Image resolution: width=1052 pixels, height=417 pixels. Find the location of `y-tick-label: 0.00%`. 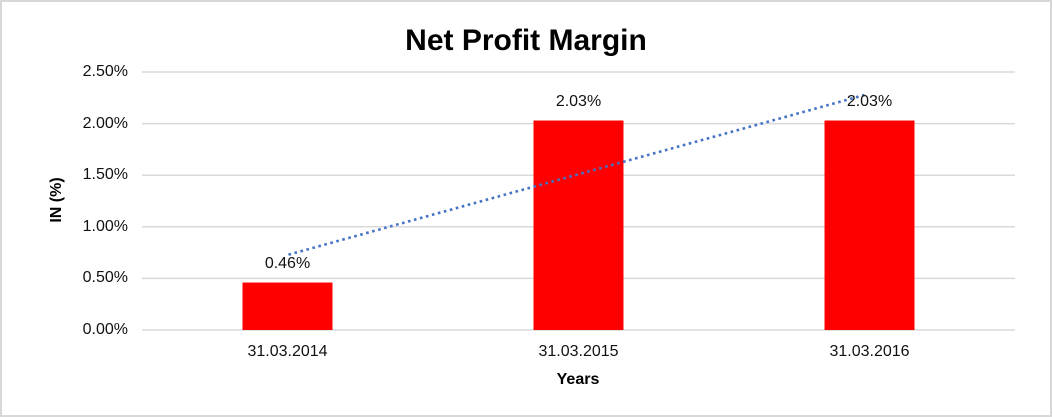

y-tick-label: 0.00% is located at coordinates (105, 329).